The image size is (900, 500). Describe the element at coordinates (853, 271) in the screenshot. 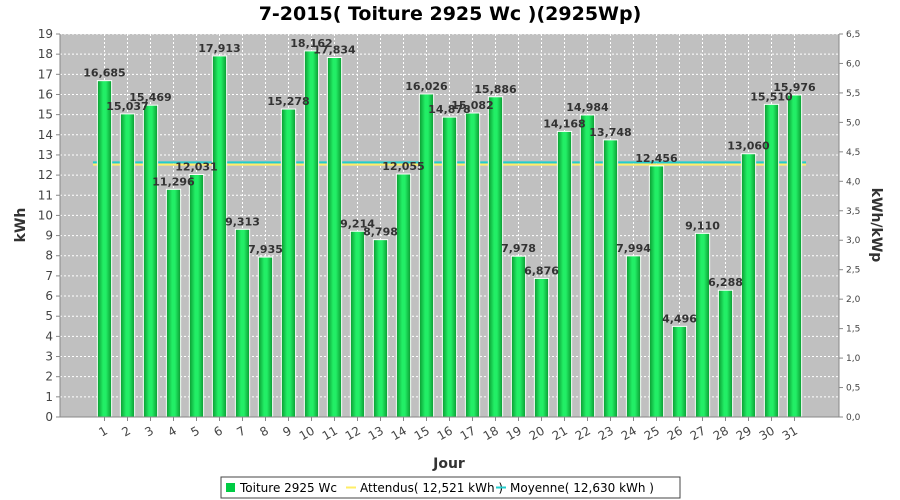

I see `y-right-tick-label: 2,5` at that location.